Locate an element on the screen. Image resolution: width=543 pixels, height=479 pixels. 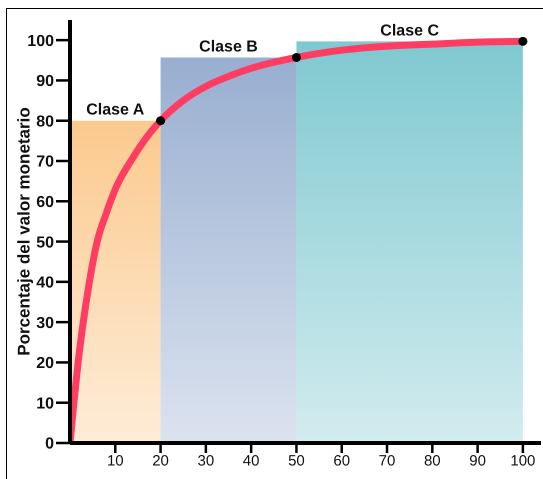
x-tick-label: 10 is located at coordinates (115, 461).